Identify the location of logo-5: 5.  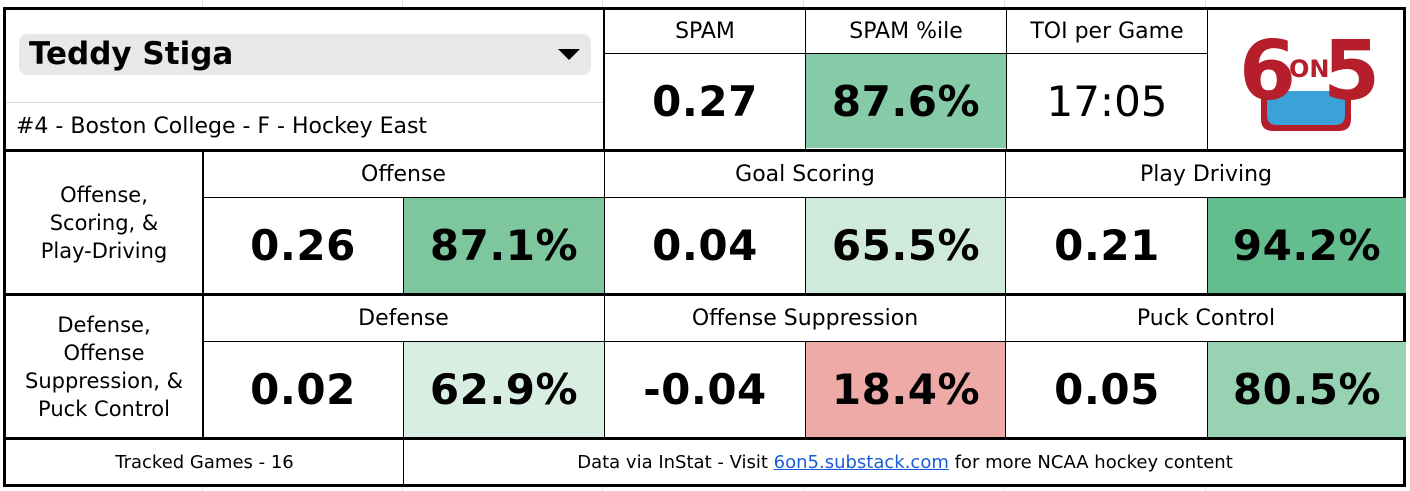
(1351, 71).